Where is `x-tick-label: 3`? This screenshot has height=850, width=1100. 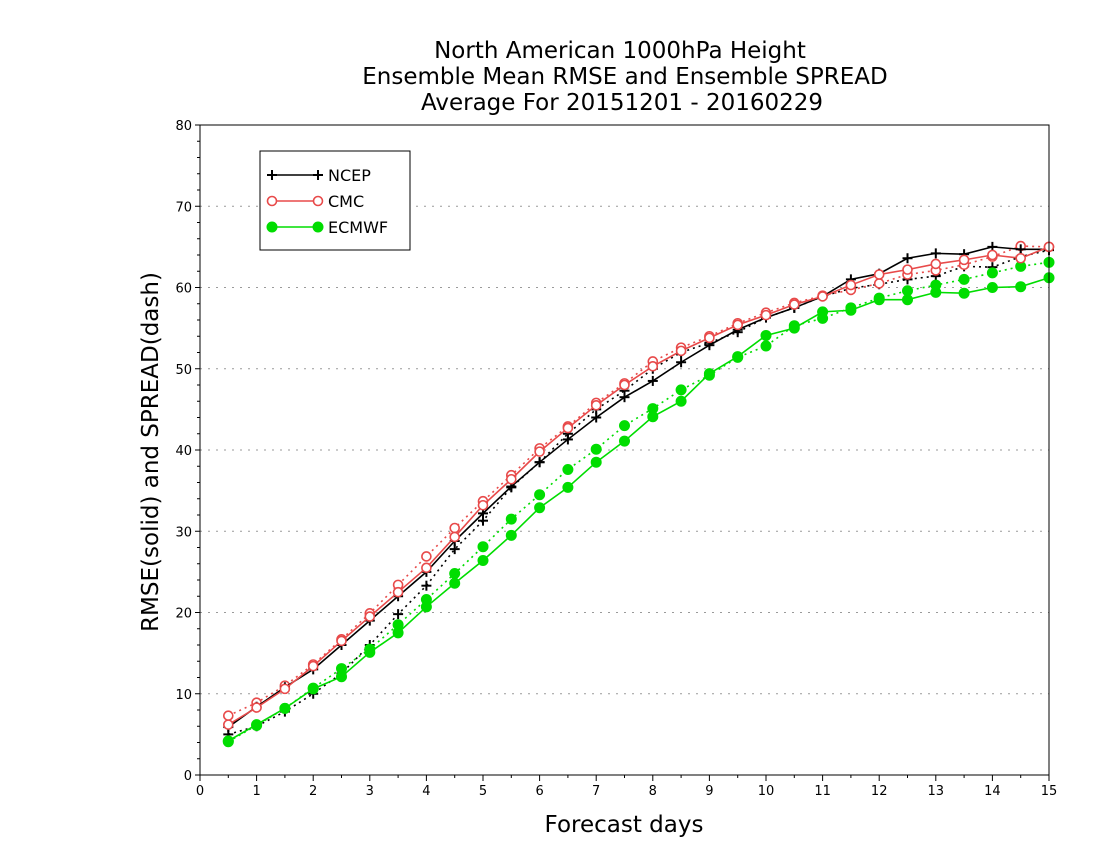 x-tick-label: 3 is located at coordinates (370, 791).